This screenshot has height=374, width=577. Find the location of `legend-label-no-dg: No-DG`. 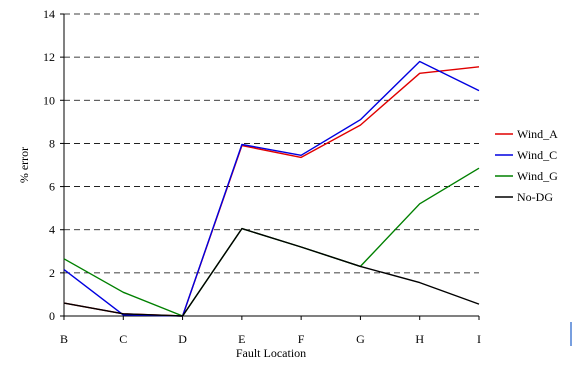

legend-label-no-dg: No-DG is located at coordinates (535, 197).